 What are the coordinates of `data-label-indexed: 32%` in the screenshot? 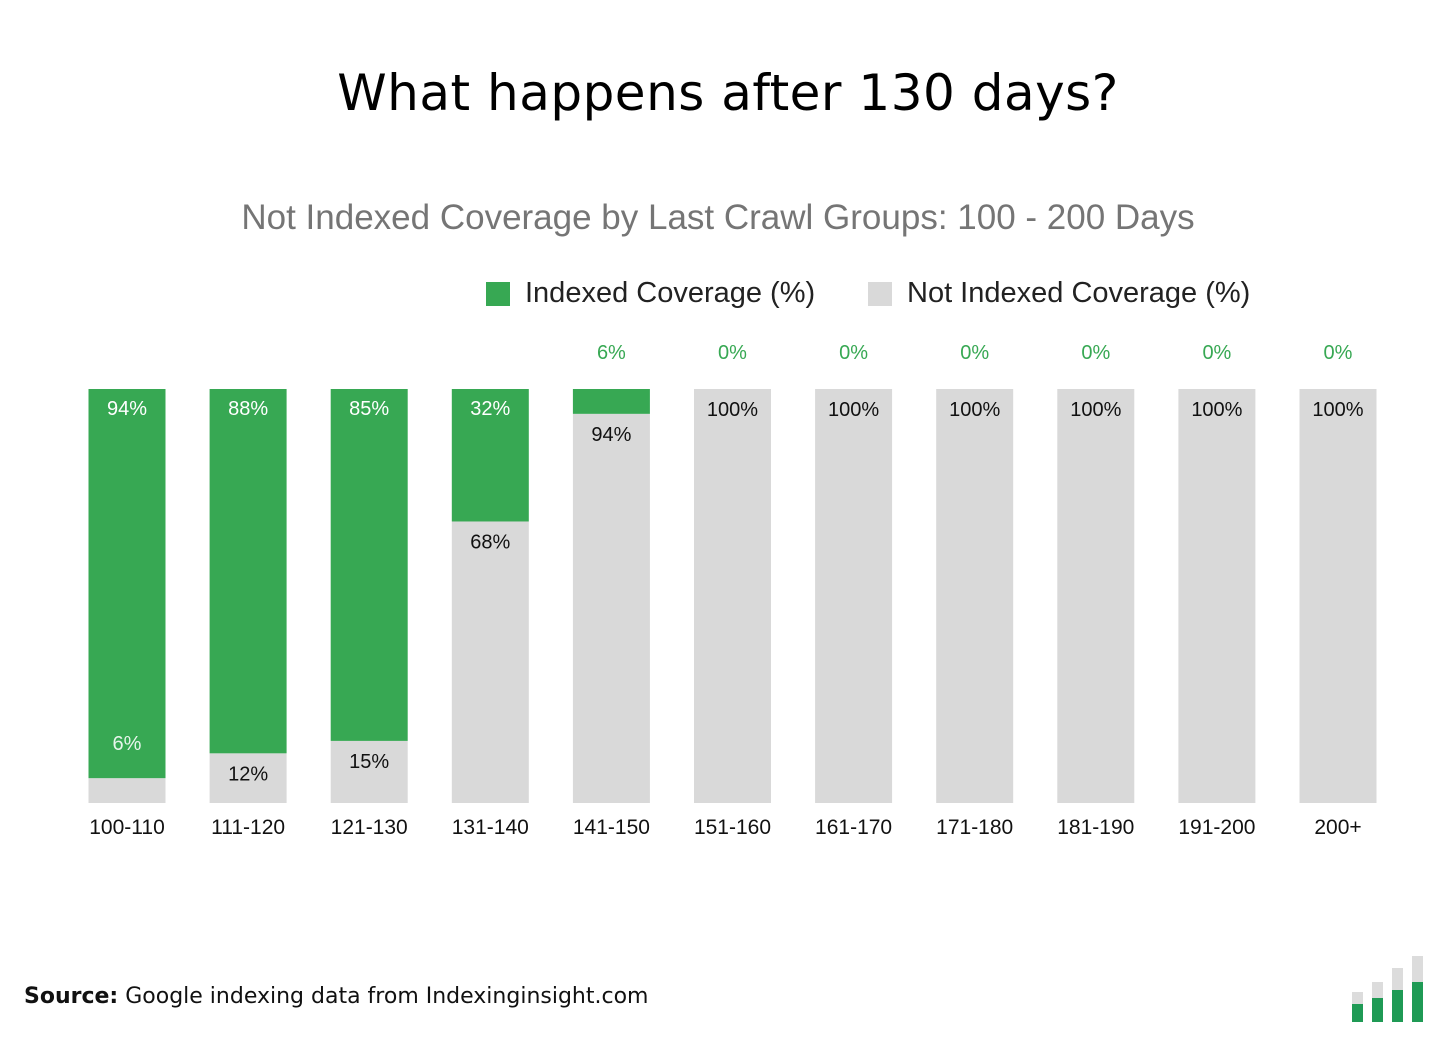 It's located at (490, 409).